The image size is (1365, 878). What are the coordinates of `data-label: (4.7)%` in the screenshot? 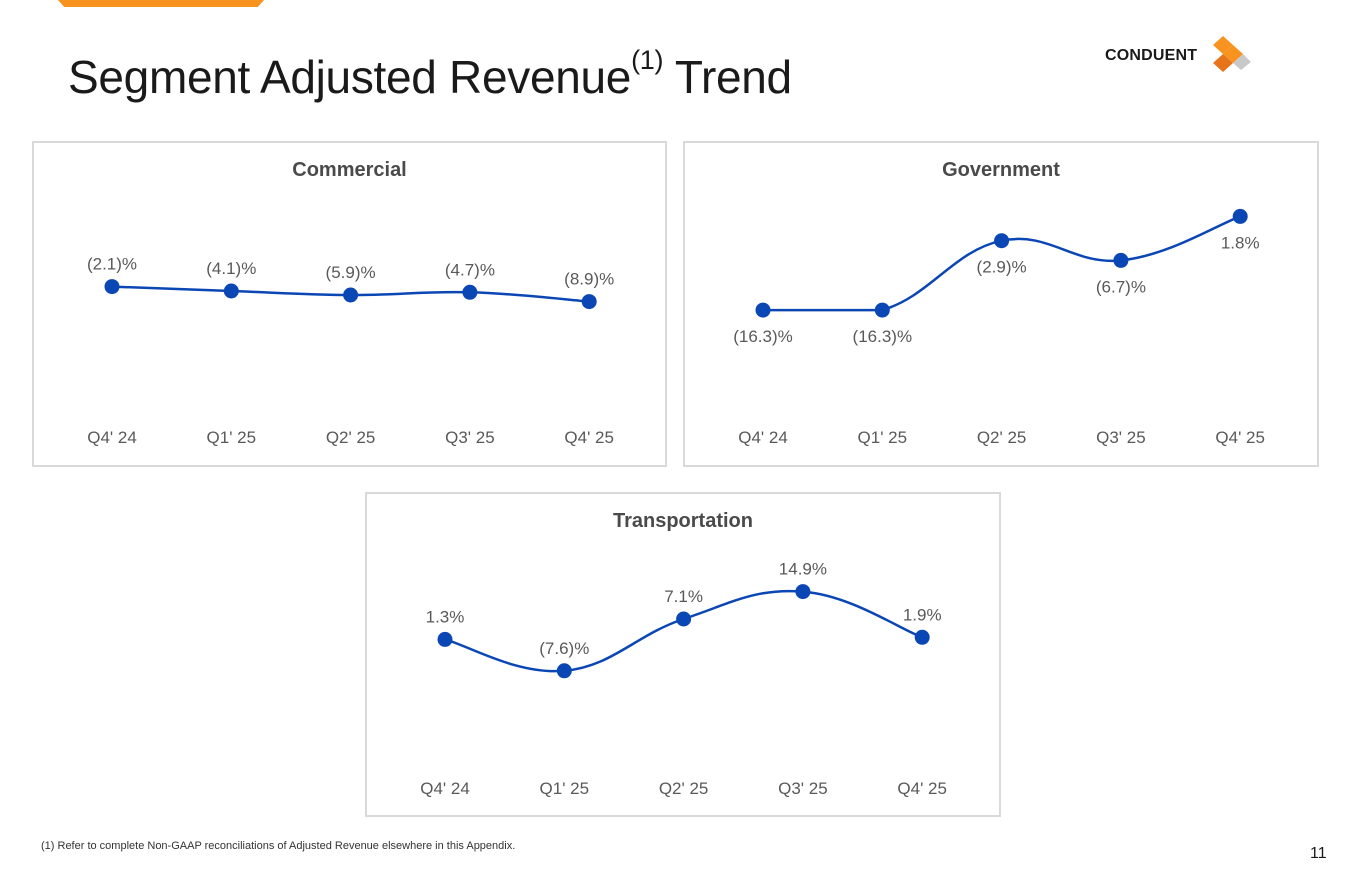 It's located at (470, 269).